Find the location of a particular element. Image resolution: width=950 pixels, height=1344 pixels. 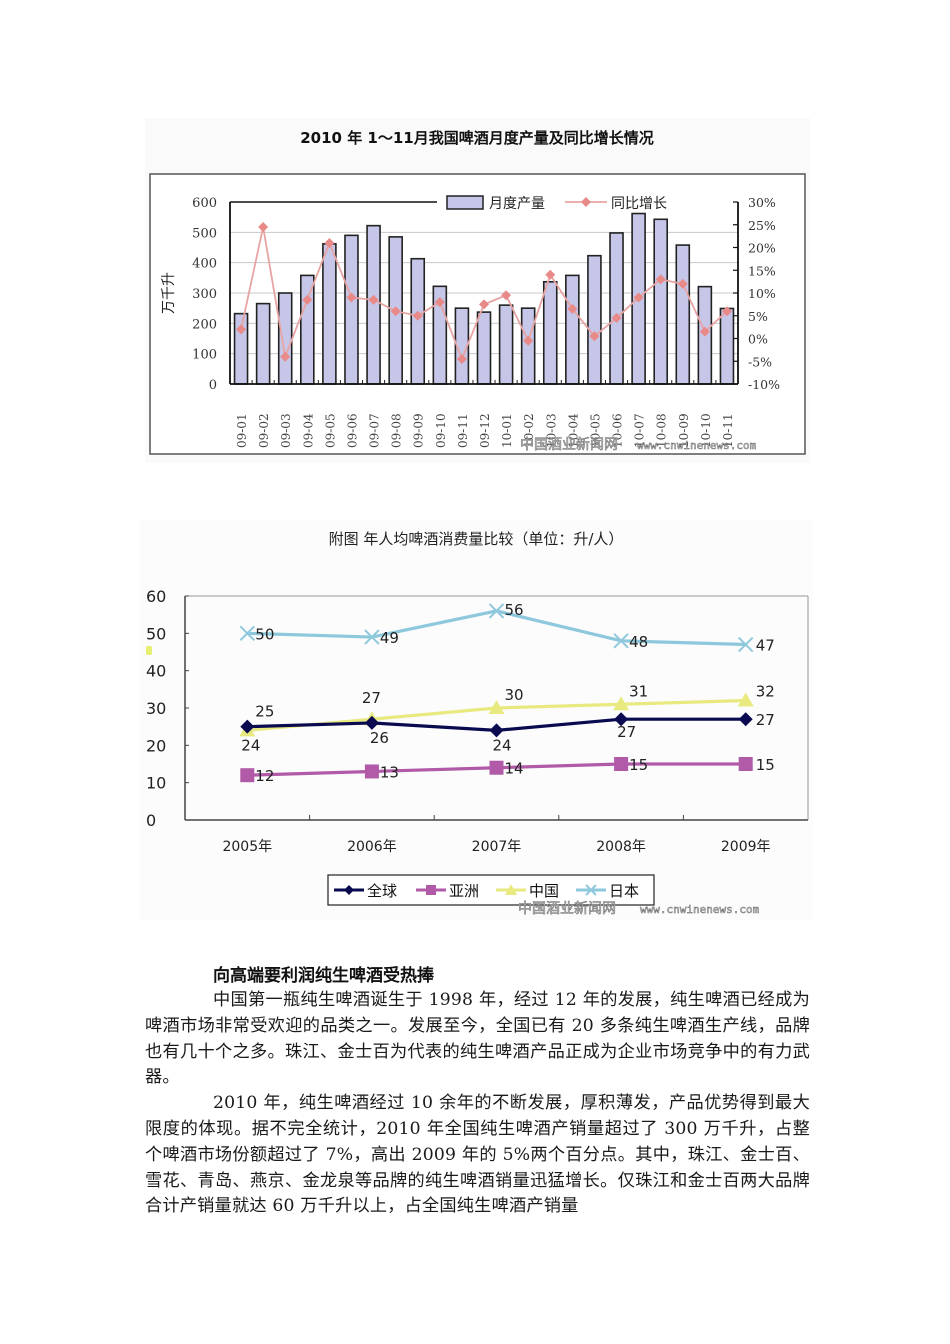

y-right-tick-label: 10% is located at coordinates (762, 293).